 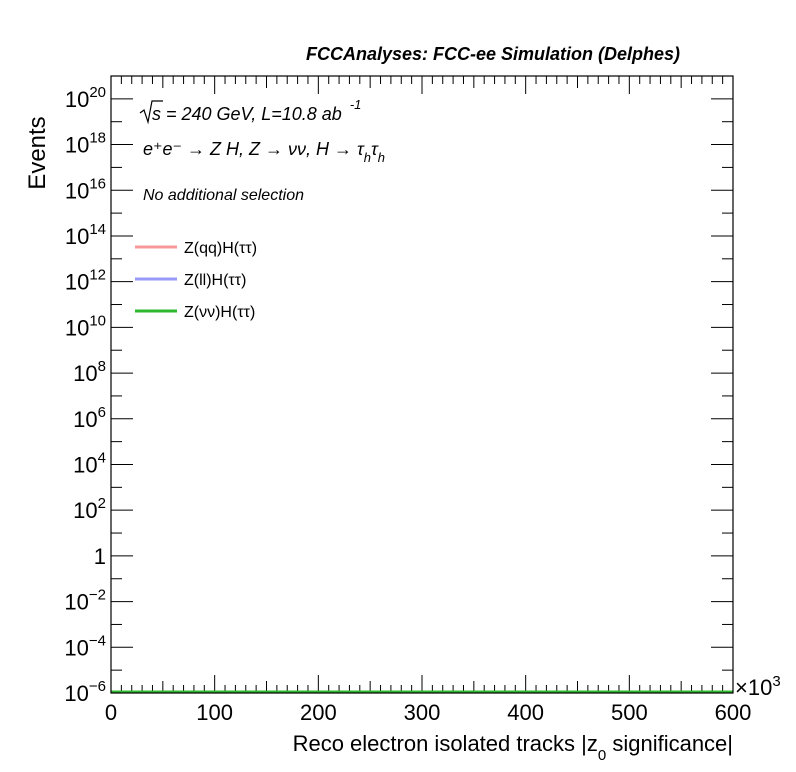 What do you see at coordinates (97, 138) in the screenshot?
I see `y-tick-label-exp: 18` at bounding box center [97, 138].